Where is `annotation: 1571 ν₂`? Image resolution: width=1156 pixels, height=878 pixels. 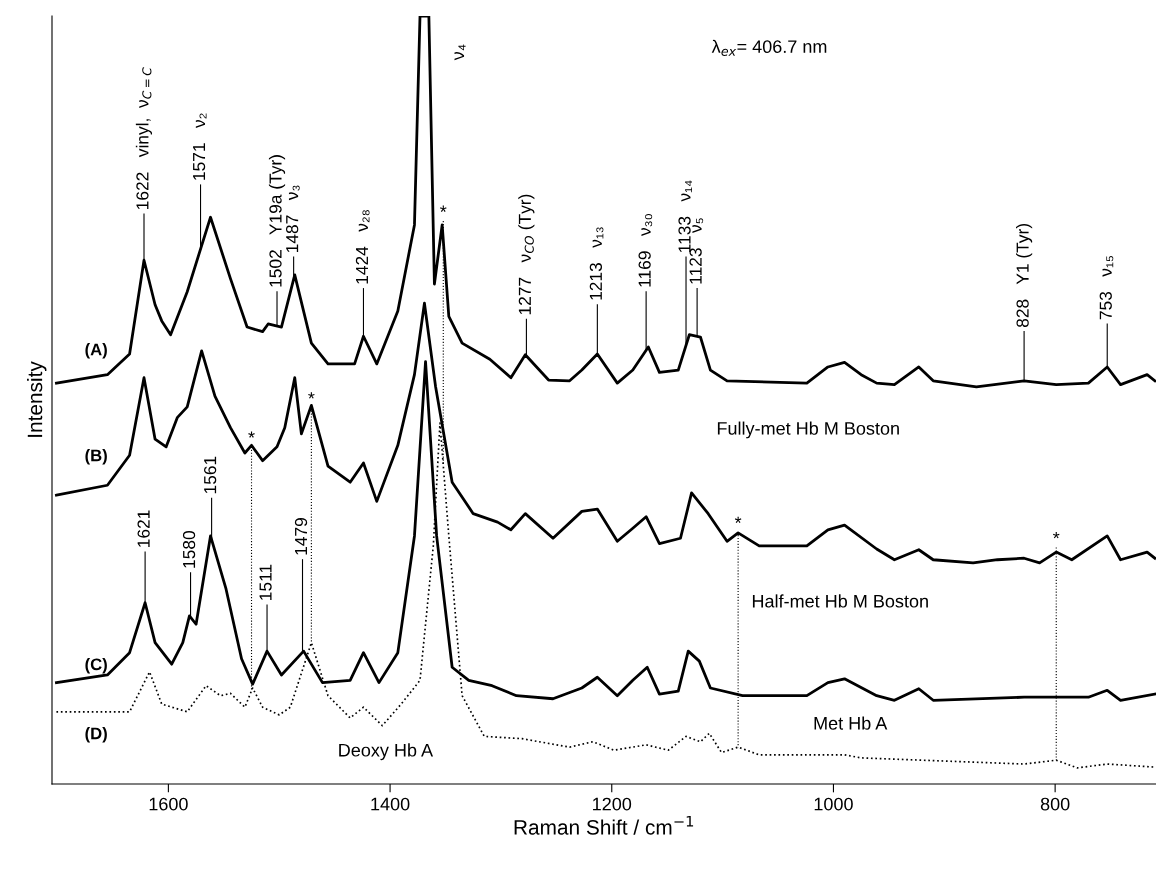 annotation: 1571 ν₂ is located at coordinates (200, 146).